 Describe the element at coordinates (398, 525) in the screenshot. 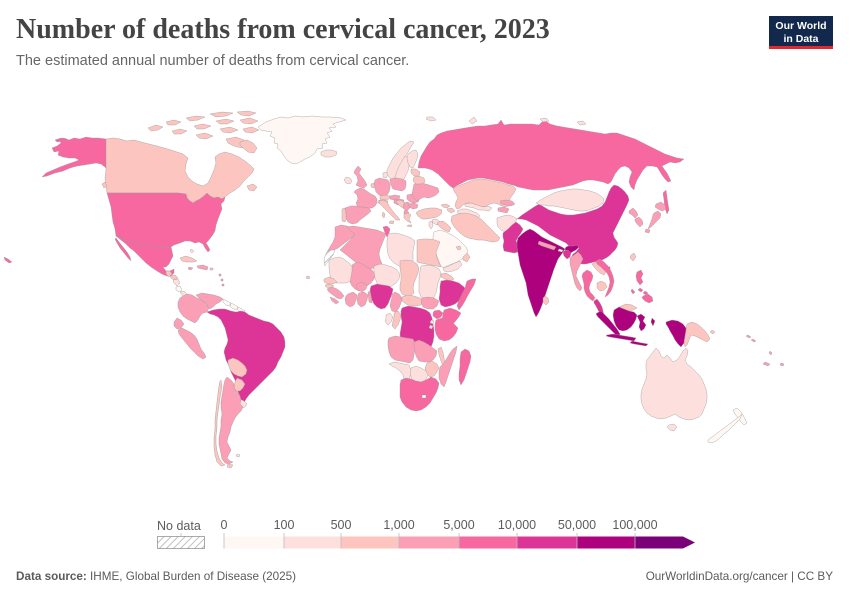

I see `svg-text: 1,000` at that location.